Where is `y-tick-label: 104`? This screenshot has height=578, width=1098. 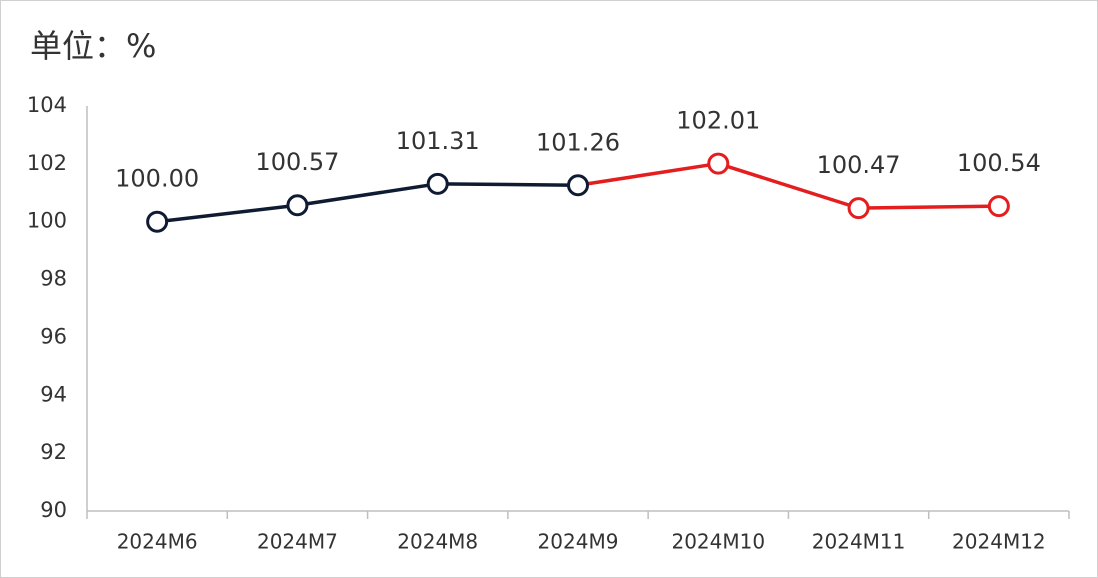 y-tick-label: 104 is located at coordinates (47, 105).